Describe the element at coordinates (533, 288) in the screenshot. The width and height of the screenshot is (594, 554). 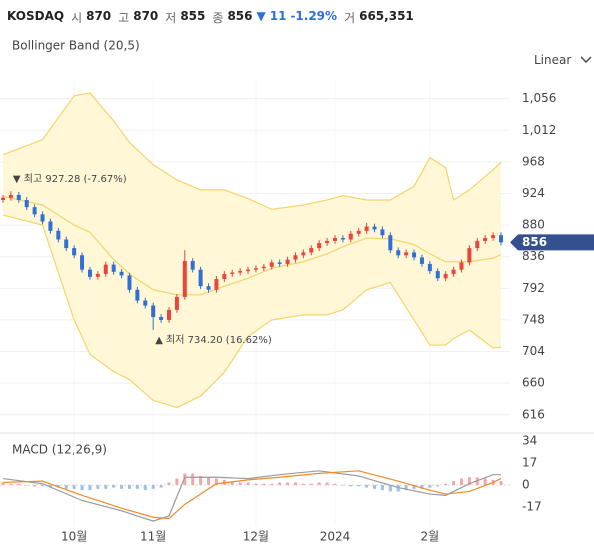
I see `y-tick-label: 792` at that location.